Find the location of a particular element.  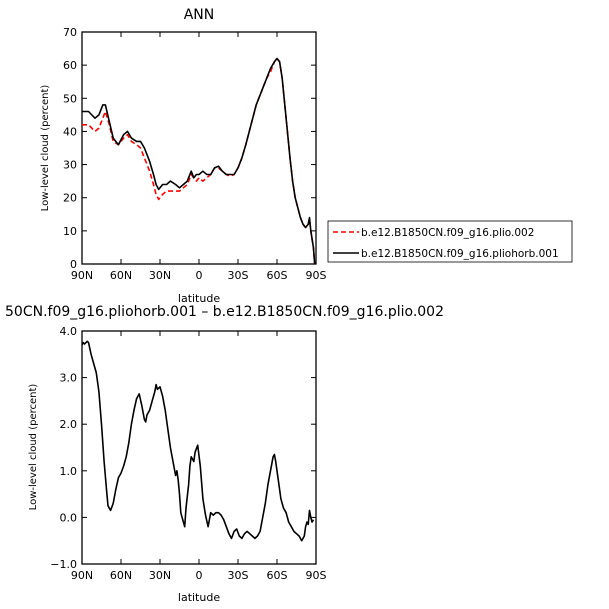

plot-frame-bottom is located at coordinates (199, 447).